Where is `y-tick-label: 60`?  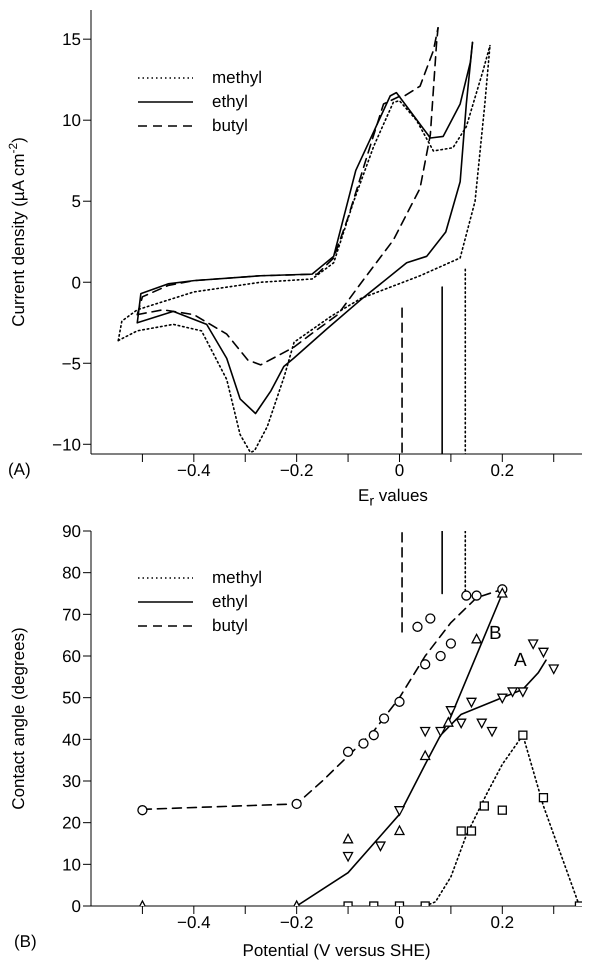 y-tick-label: 60 is located at coordinates (71, 656).